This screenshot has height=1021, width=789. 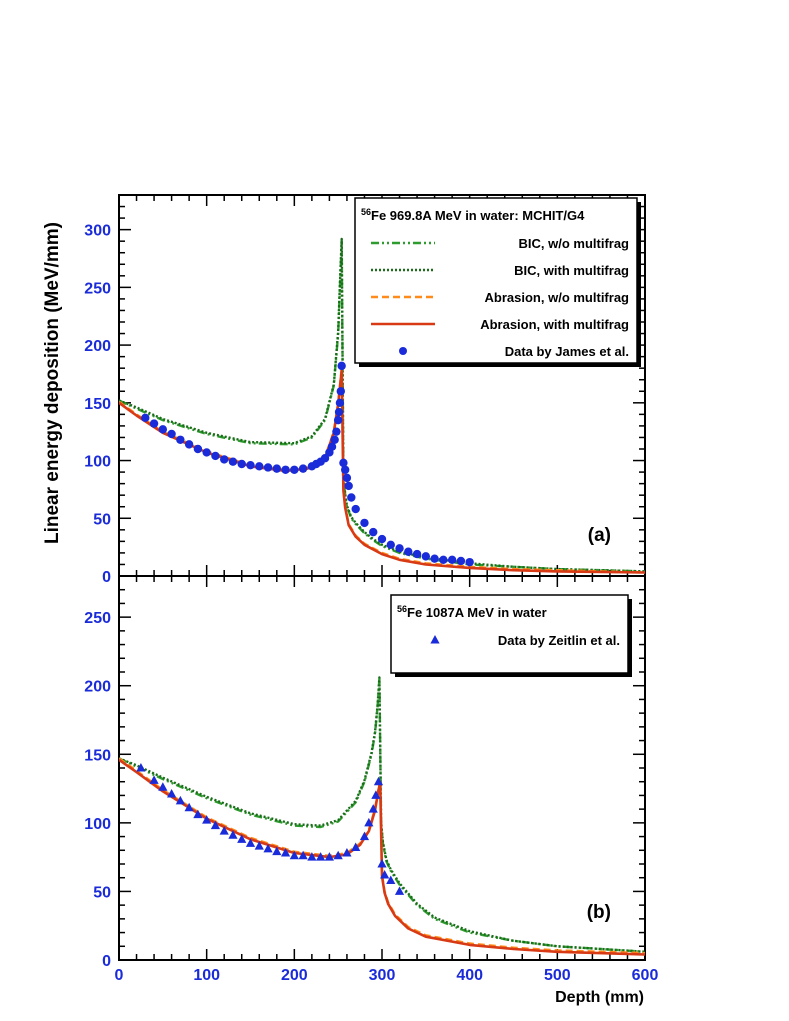 What do you see at coordinates (478, 215) in the screenshot?
I see `legend-title-text: Fe 969.8A MeV in water: MCHIT/G4` at bounding box center [478, 215].